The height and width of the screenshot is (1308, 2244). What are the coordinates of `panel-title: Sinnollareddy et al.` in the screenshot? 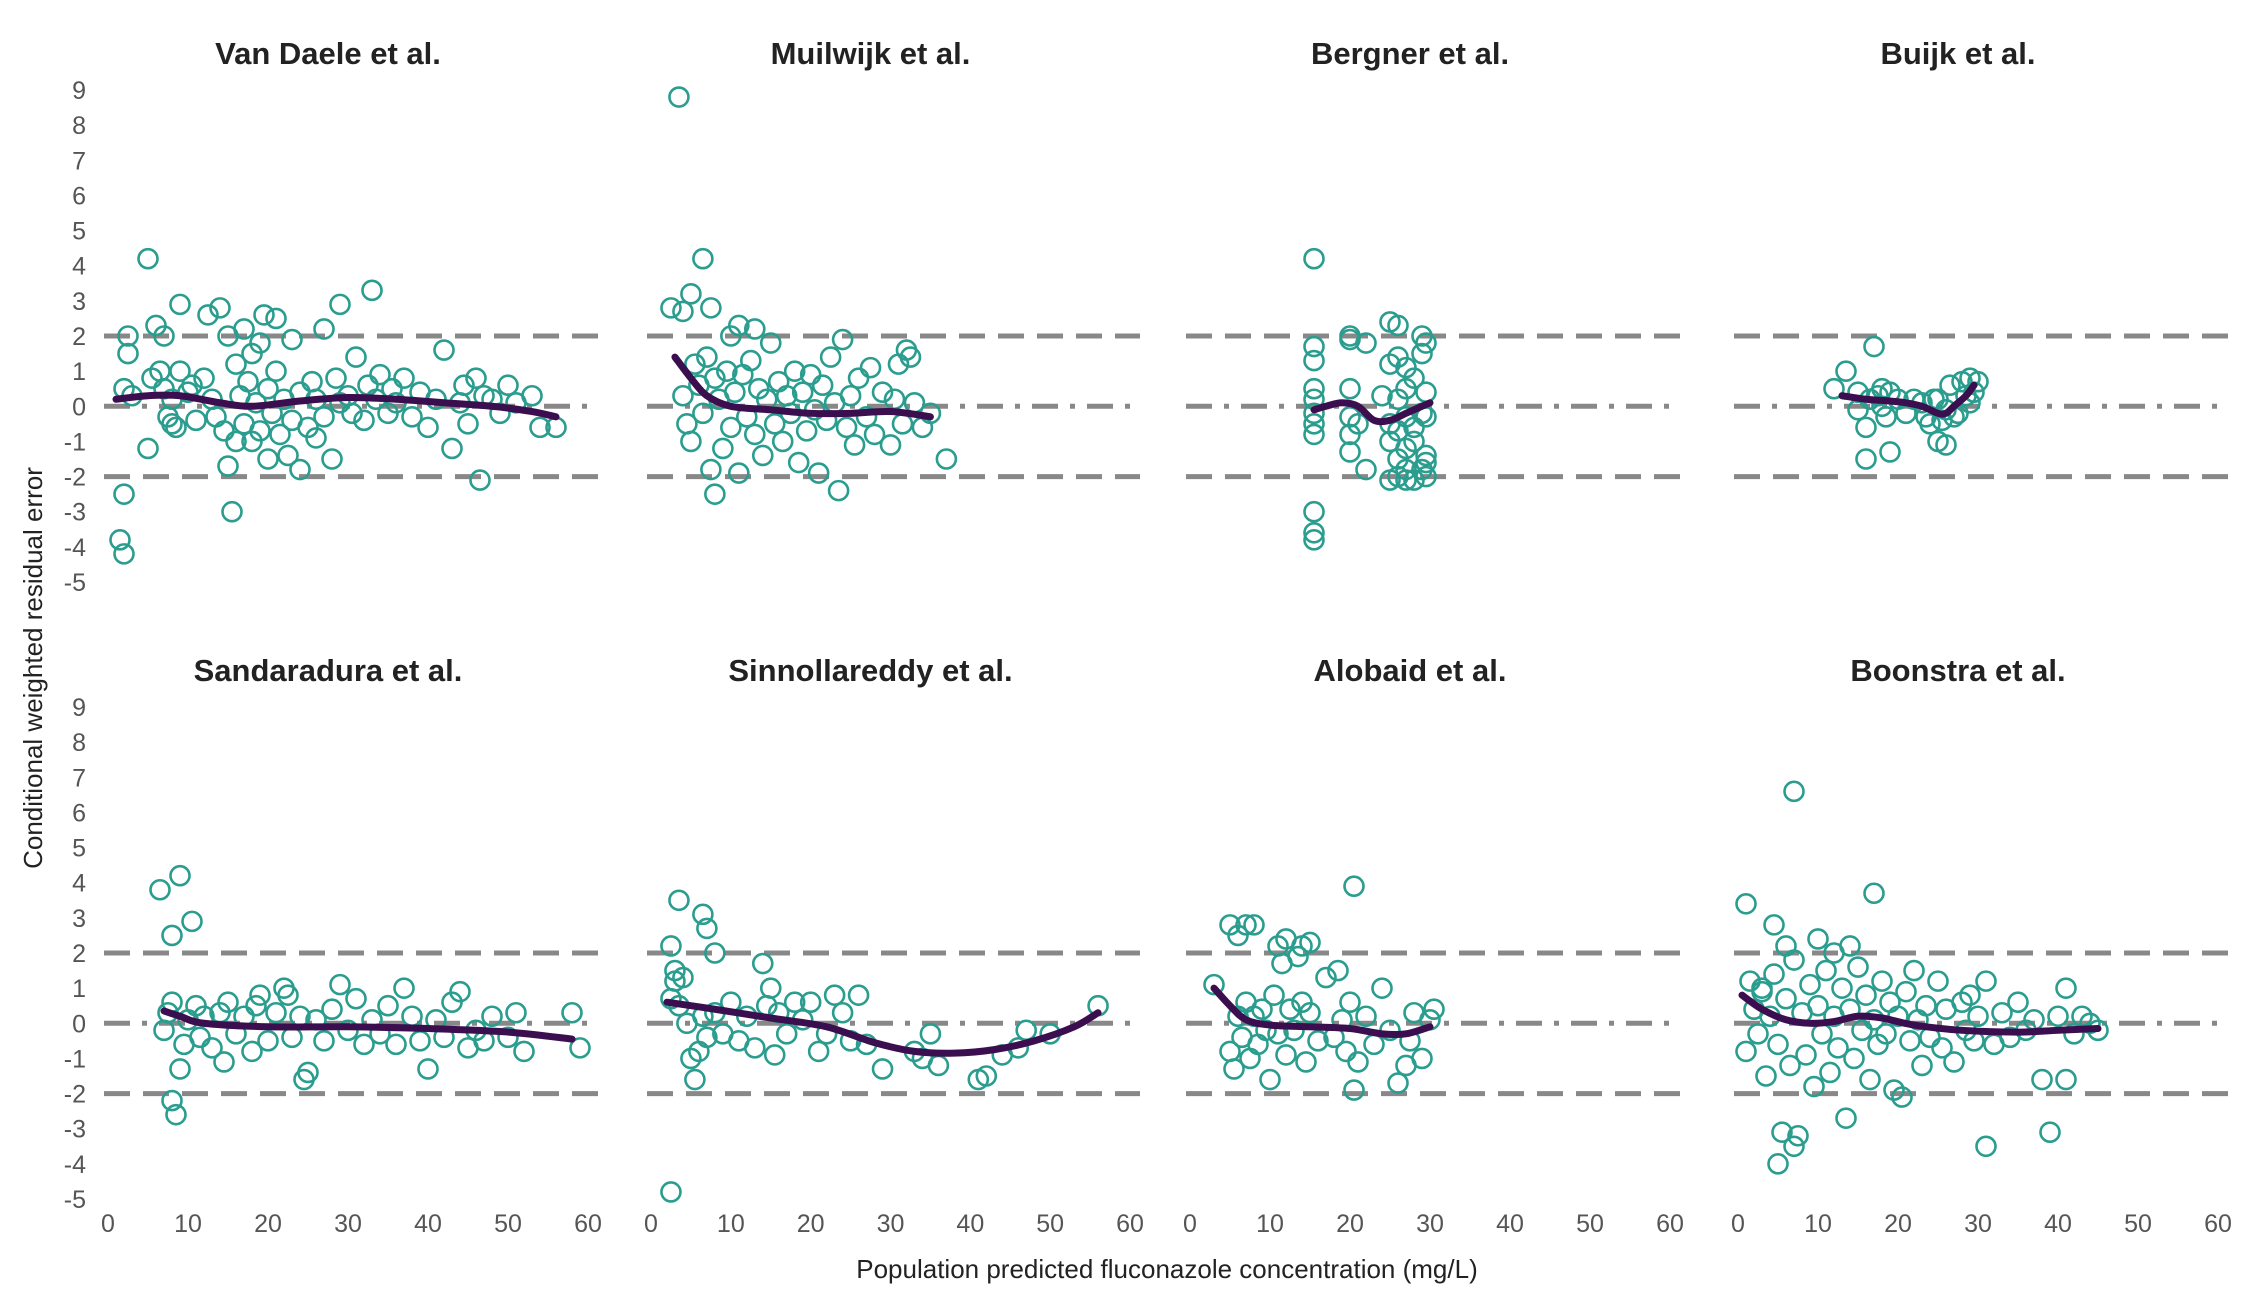 It's located at (870, 670).